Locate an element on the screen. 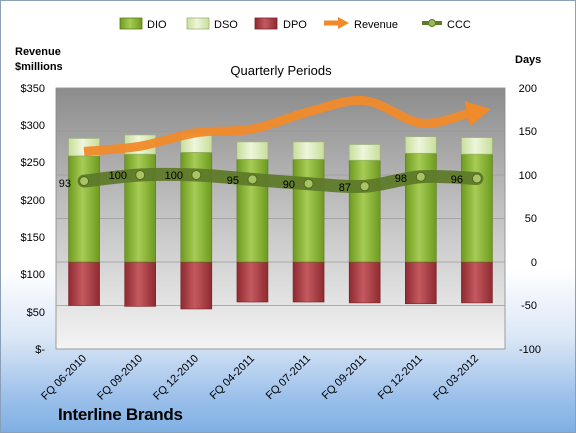 This screenshot has width=576, height=433. right-tick: -100 is located at coordinates (530, 350).